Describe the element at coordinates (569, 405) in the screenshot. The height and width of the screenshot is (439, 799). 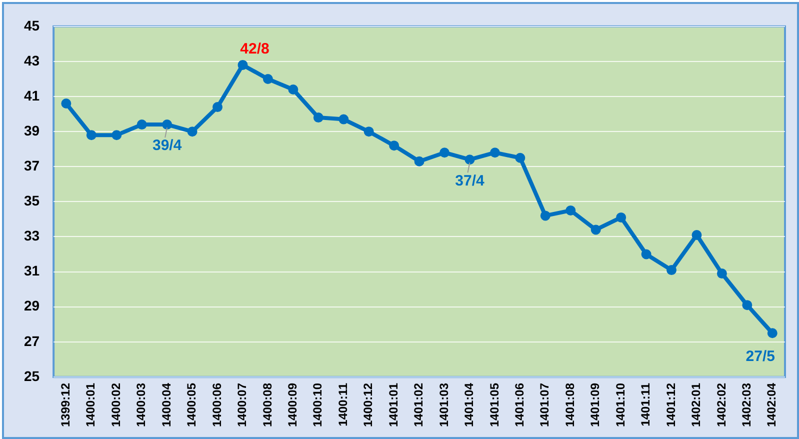
I see `x-tick-label: 1401:08` at that location.